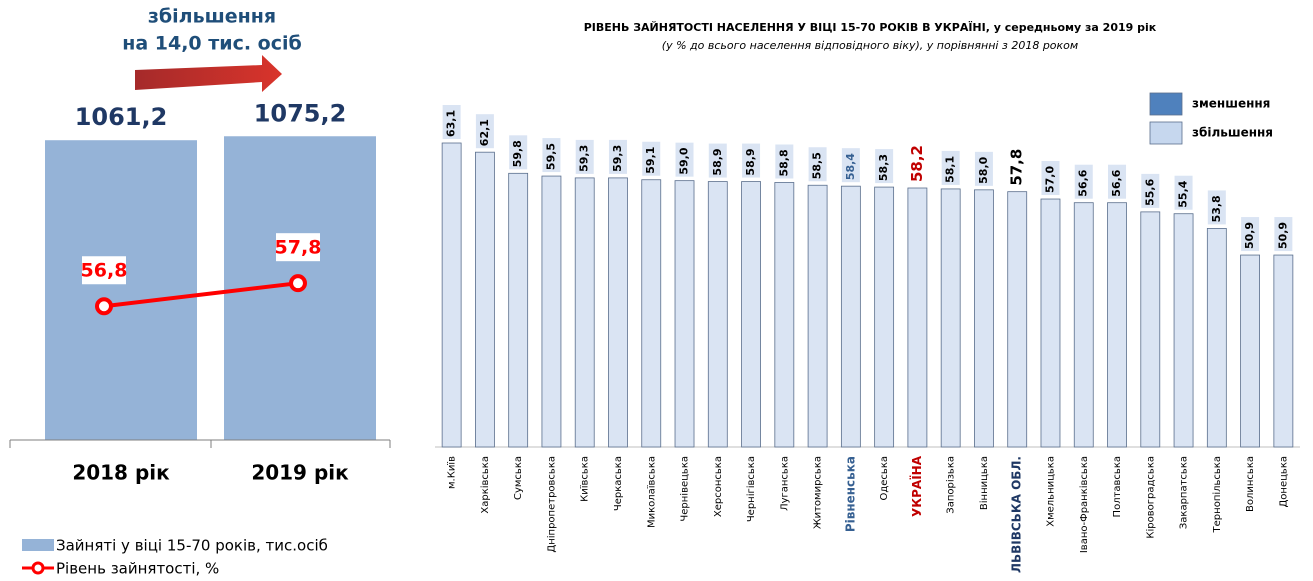 The image size is (1313, 581). I want to click on bar-value-label: 63,1, so click(451, 123).